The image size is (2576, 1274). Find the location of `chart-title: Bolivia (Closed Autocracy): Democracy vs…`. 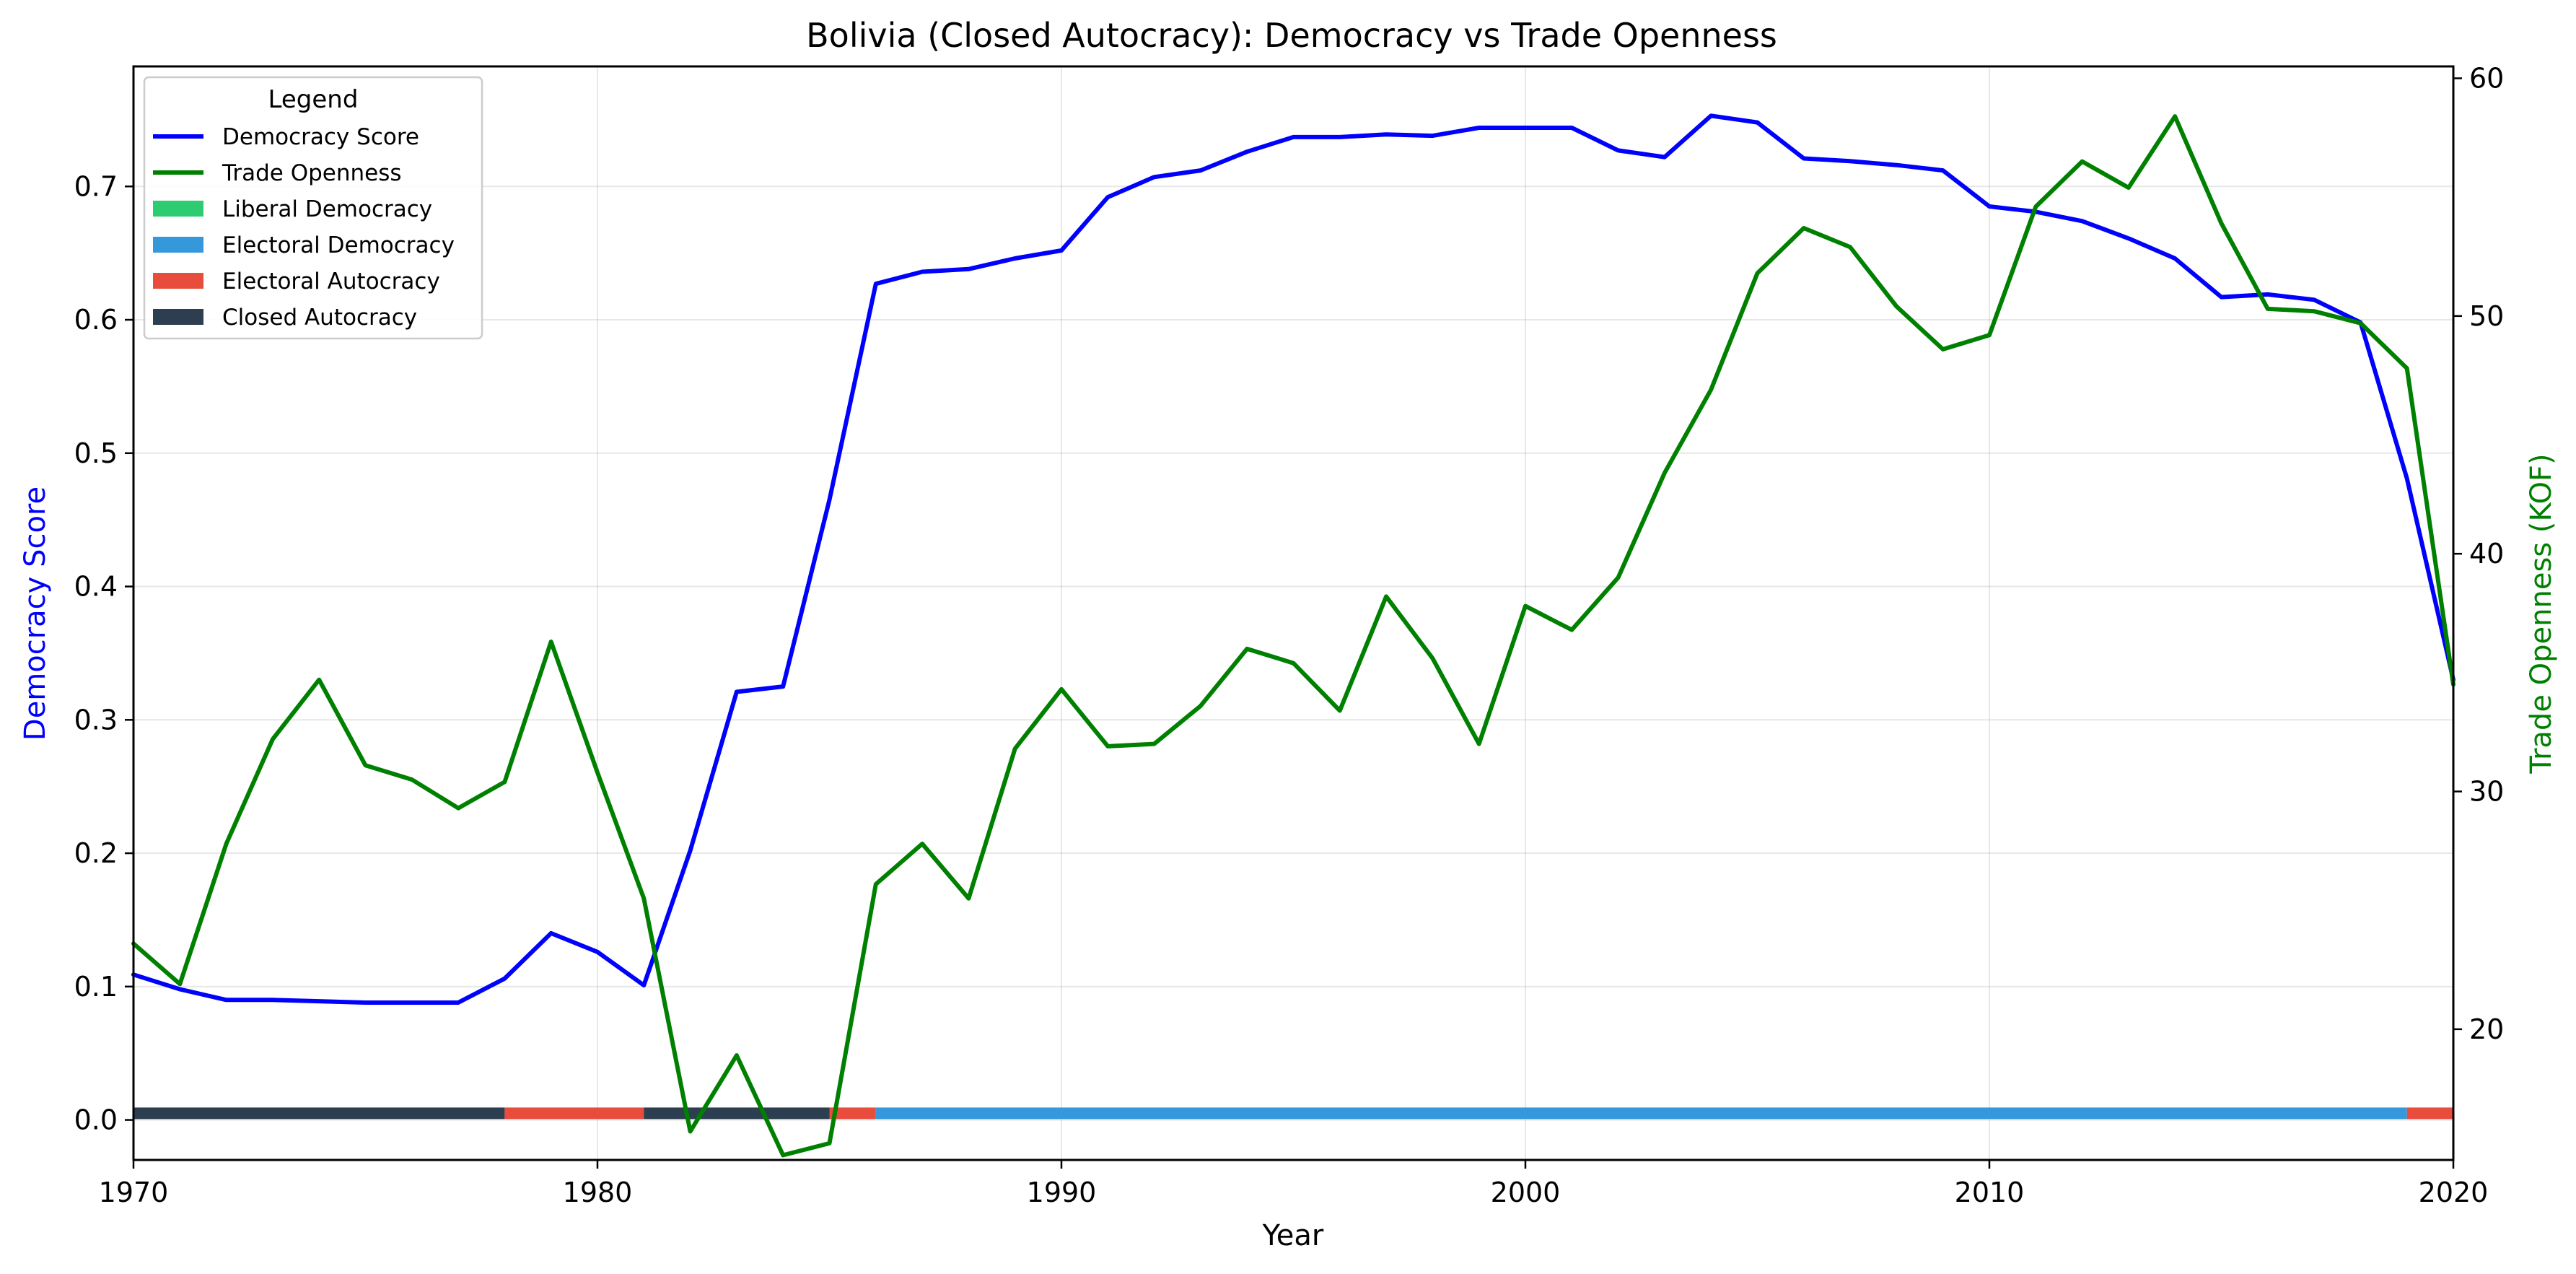

chart-title: Bolivia (Closed Autocracy): Democracy vs… is located at coordinates (1291, 36).